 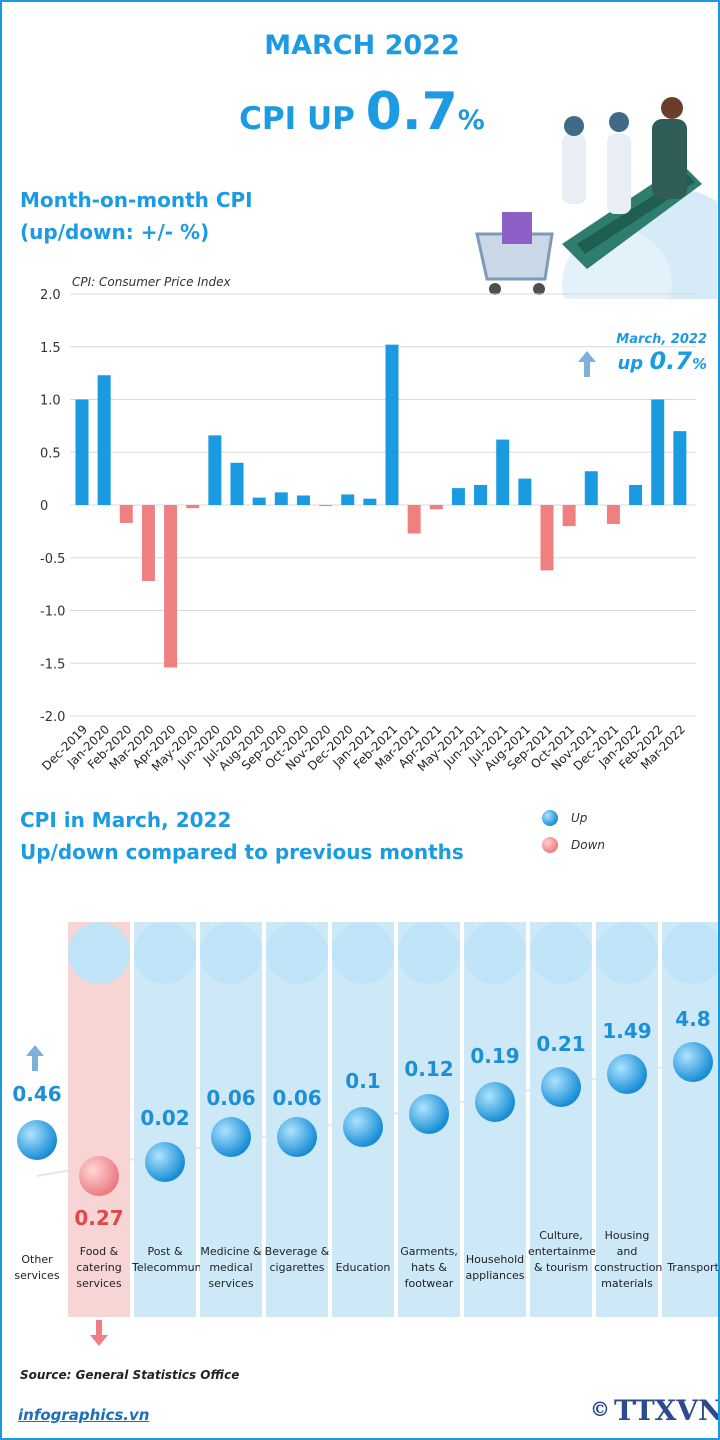 What do you see at coordinates (50, 401) in the screenshot?
I see `y-tick-label: 1.0` at bounding box center [50, 401].